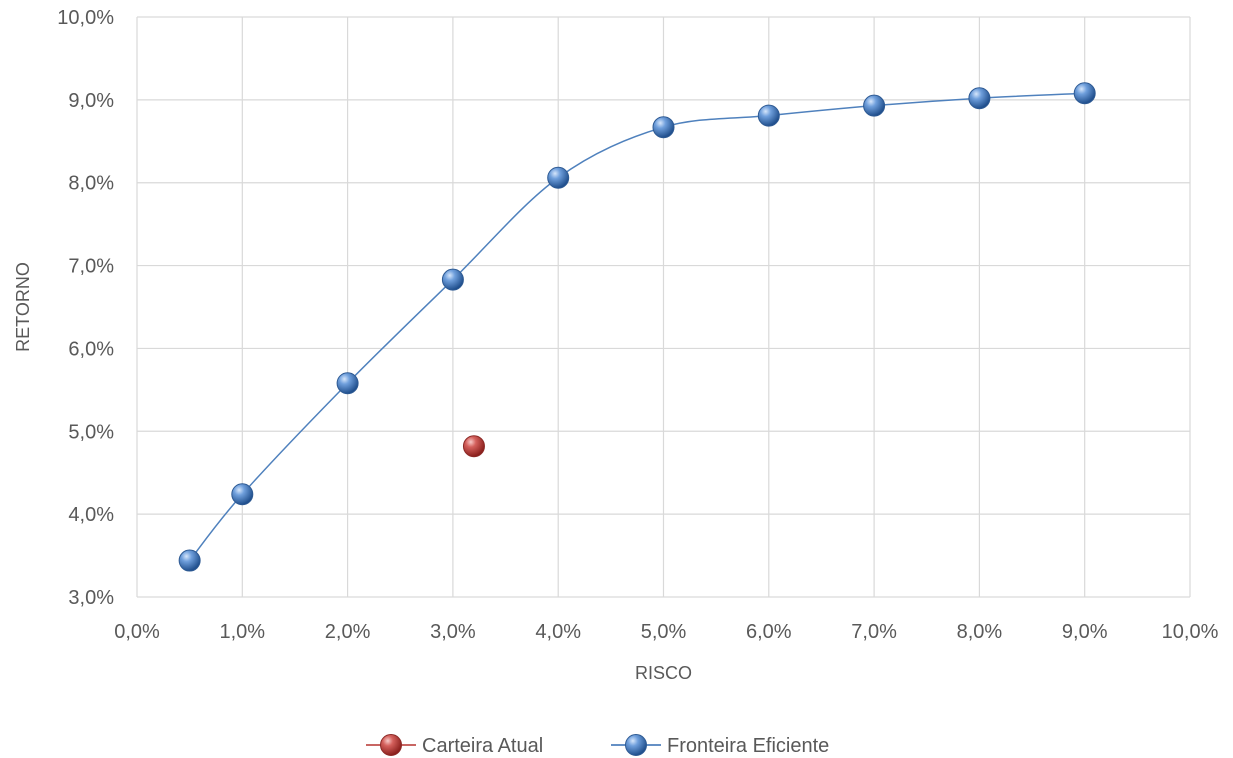 The width and height of the screenshot is (1233, 758). What do you see at coordinates (91, 349) in the screenshot?
I see `y-tick-label: 6,0%` at bounding box center [91, 349].